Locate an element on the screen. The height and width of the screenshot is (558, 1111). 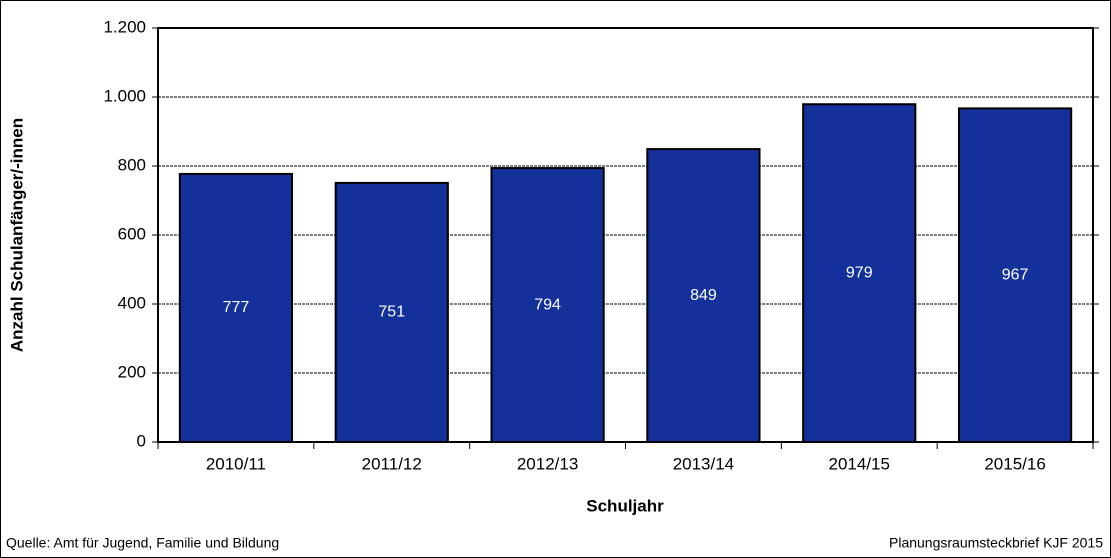
value-label: 849 is located at coordinates (703, 295).